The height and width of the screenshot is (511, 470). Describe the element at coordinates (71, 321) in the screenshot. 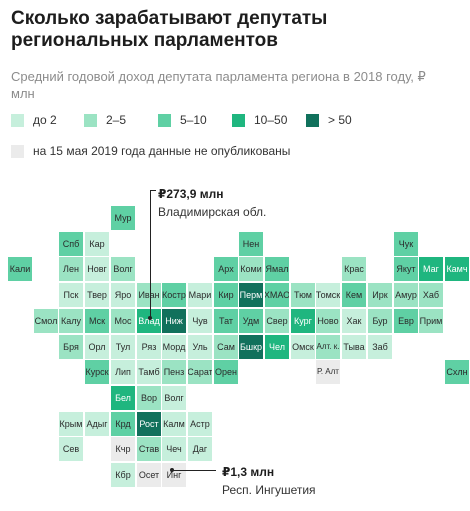

I see `region-tile: Калу` at that location.